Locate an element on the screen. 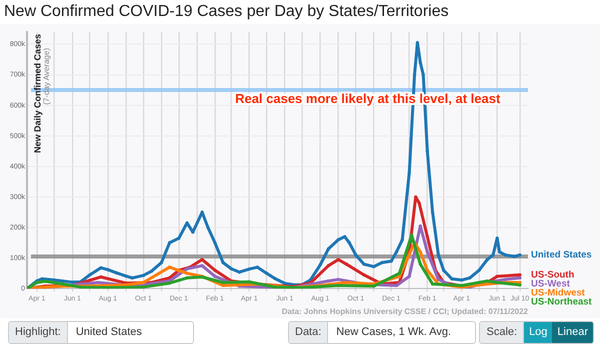 The image size is (600, 344). text: Scale: is located at coordinates (502, 332).